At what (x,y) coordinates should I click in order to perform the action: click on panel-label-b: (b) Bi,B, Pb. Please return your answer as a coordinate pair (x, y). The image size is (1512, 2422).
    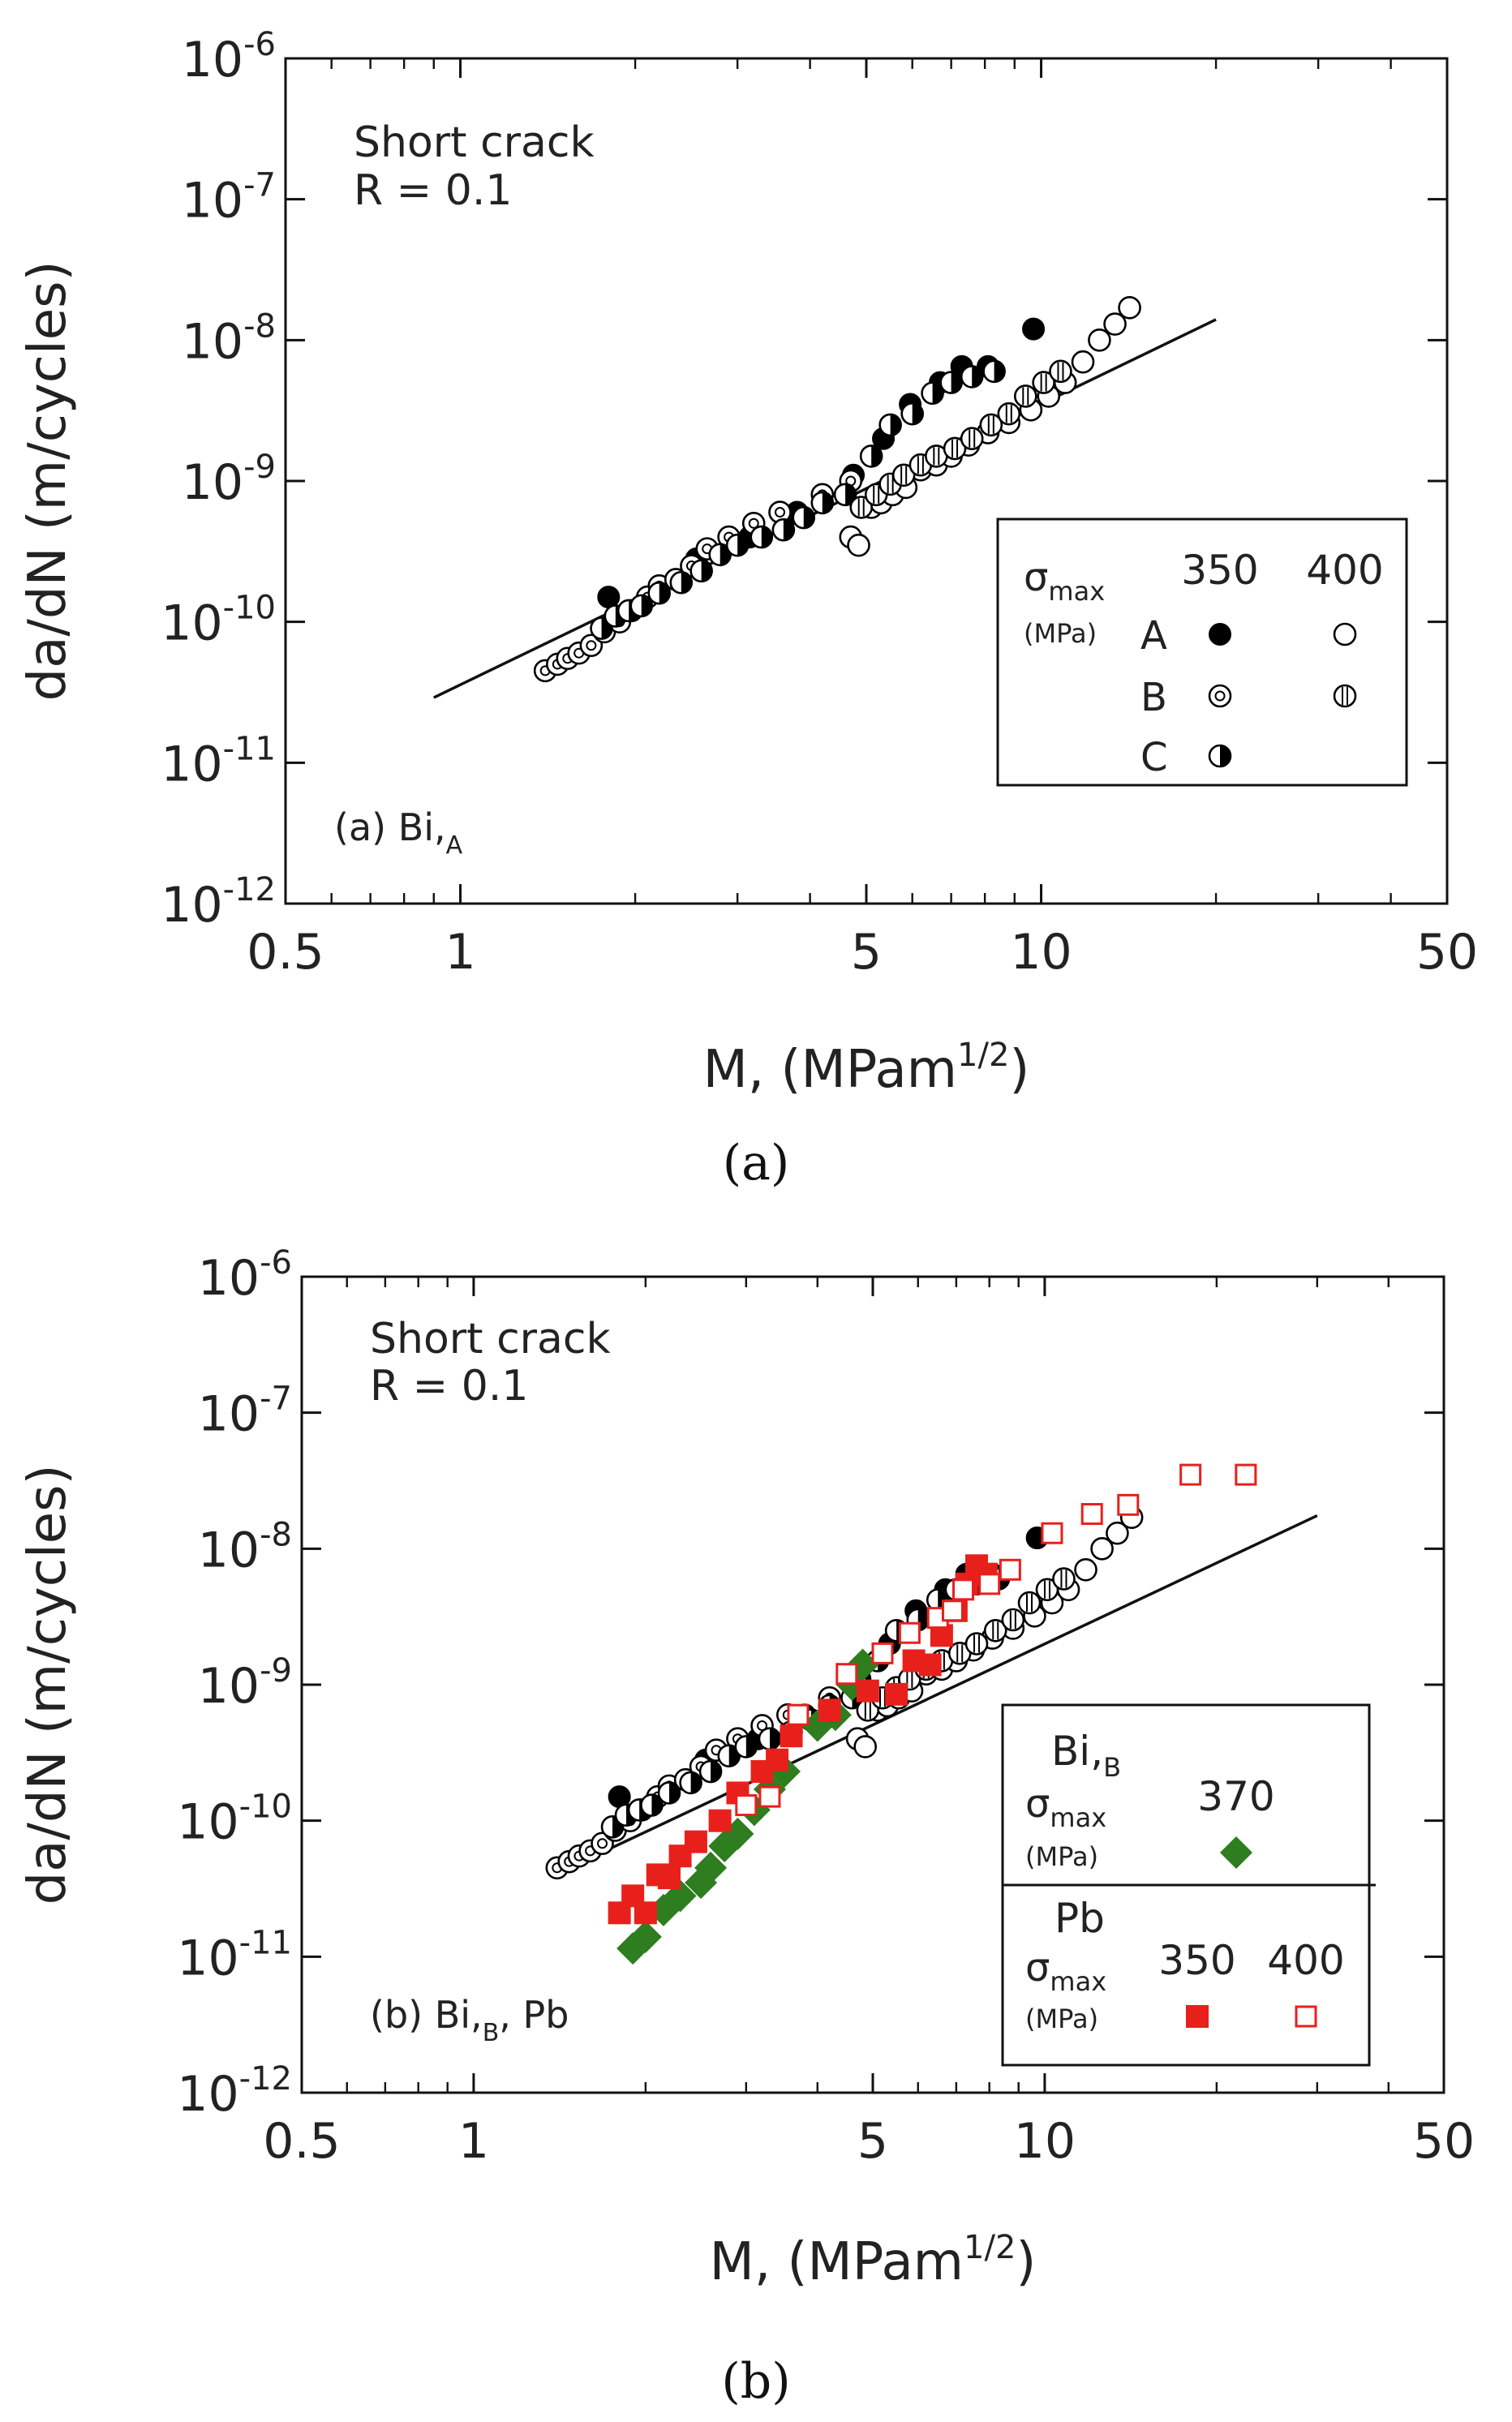
    Looking at the image, I should click on (469, 2020).